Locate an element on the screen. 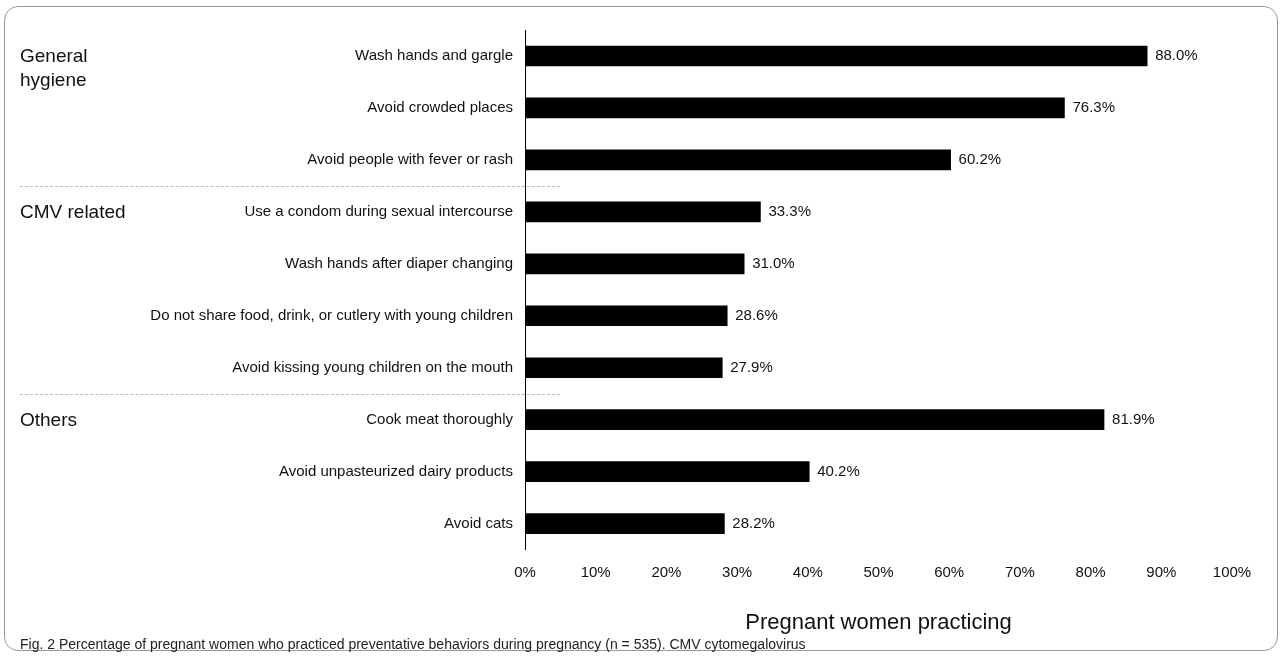  y-tick-label: Wash hands and gargle is located at coordinates (434, 55).